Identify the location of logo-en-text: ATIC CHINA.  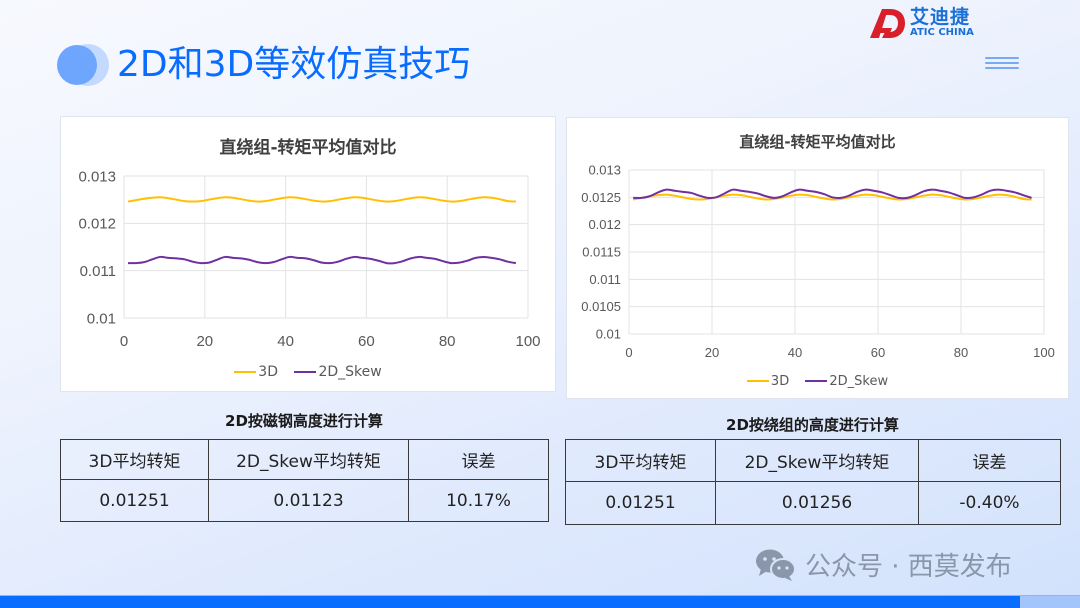
(942, 32).